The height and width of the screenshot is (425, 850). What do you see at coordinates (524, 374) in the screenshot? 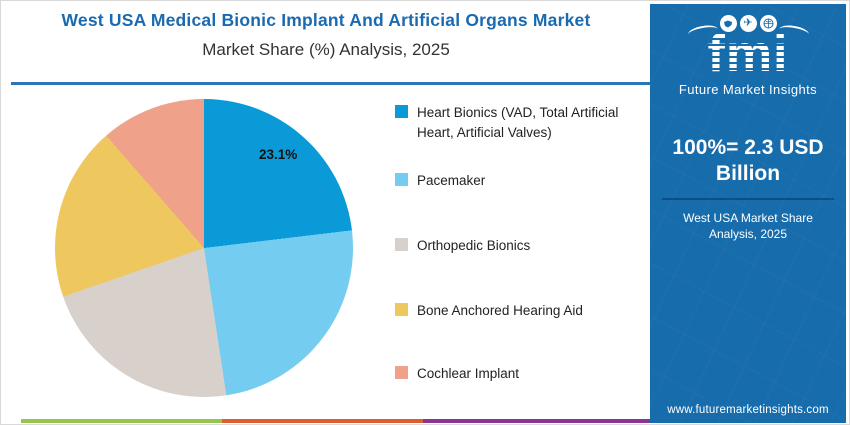
I see `legend-item-cochlear-implant: Cochlear Implant` at bounding box center [524, 374].